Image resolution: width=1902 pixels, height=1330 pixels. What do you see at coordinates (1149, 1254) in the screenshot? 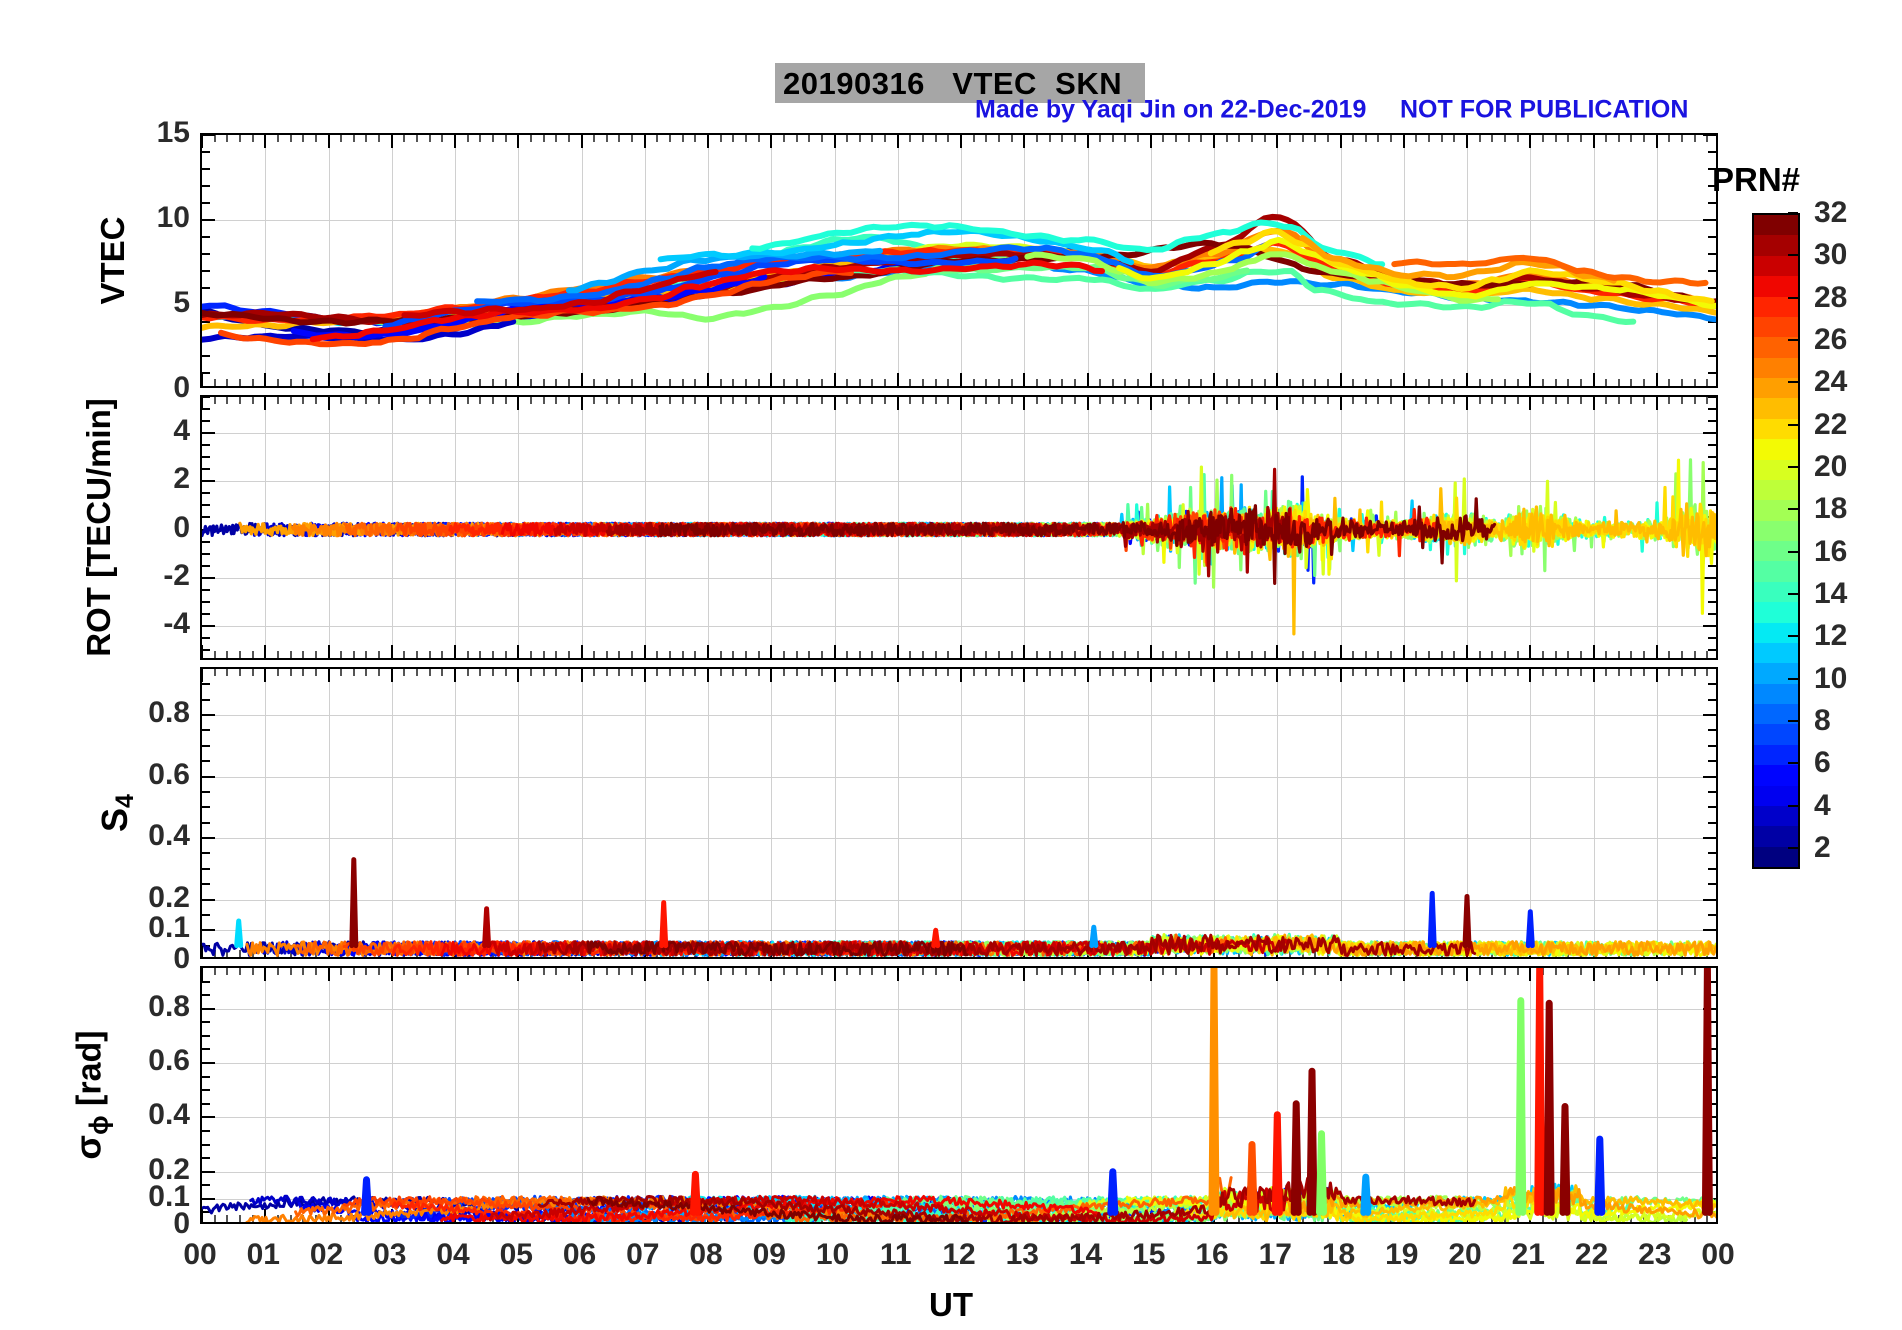
I see `xtick-label: 15` at bounding box center [1149, 1254].